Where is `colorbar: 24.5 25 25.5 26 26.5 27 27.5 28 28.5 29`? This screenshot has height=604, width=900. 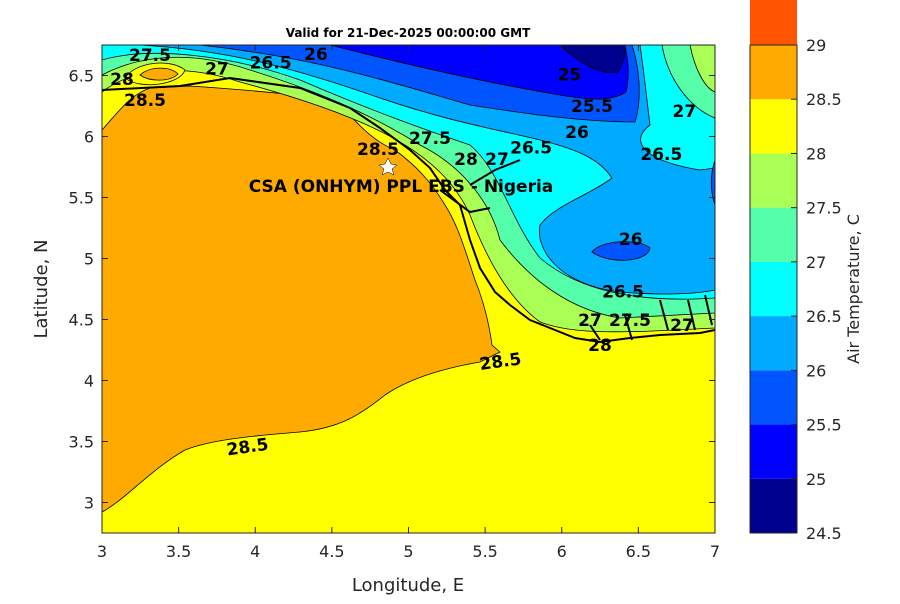 colorbar: 24.5 25 25.5 26 26.5 27 27.5 28 28.5 29 is located at coordinates (795, 271).